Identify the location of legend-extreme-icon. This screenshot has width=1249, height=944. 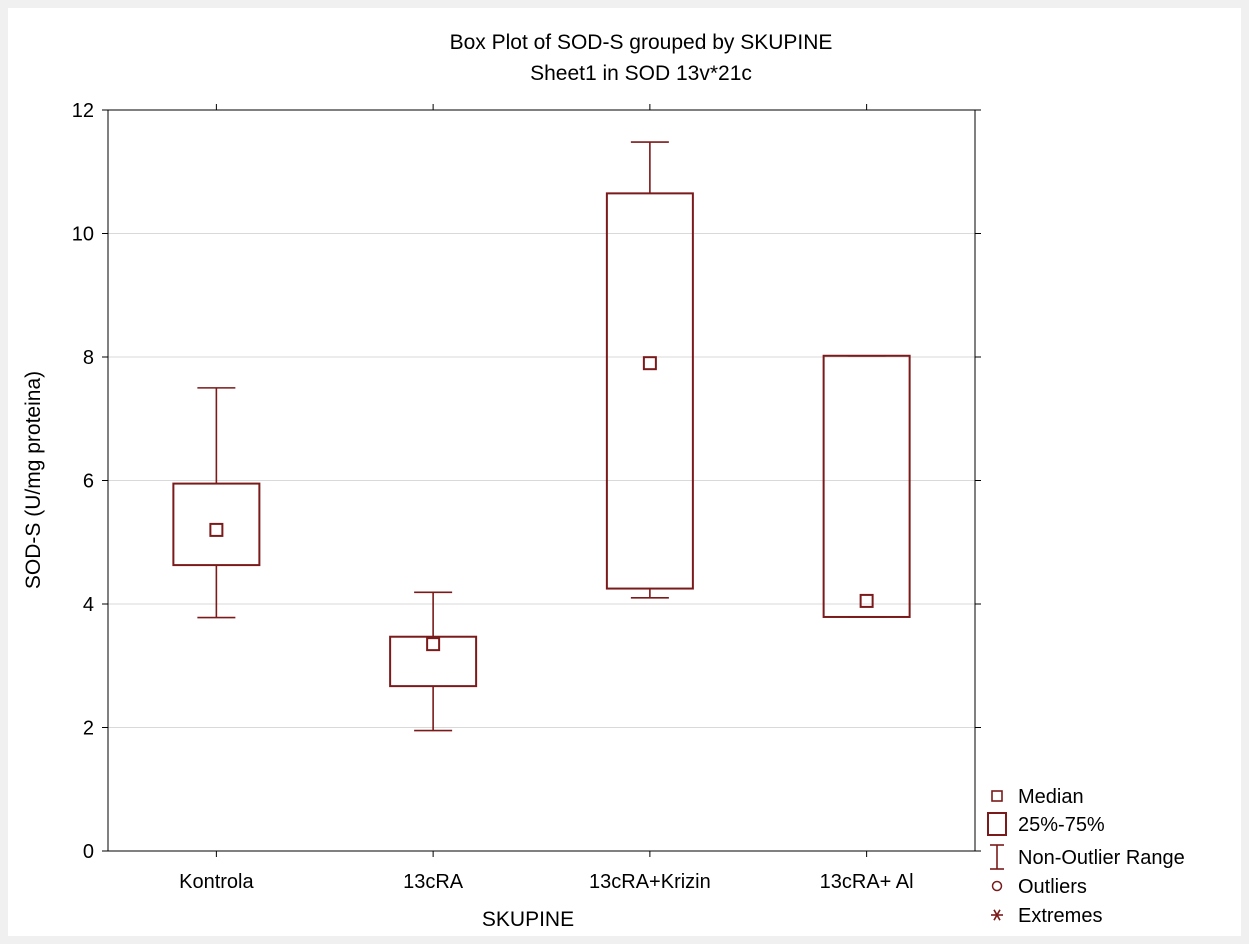
(997, 915).